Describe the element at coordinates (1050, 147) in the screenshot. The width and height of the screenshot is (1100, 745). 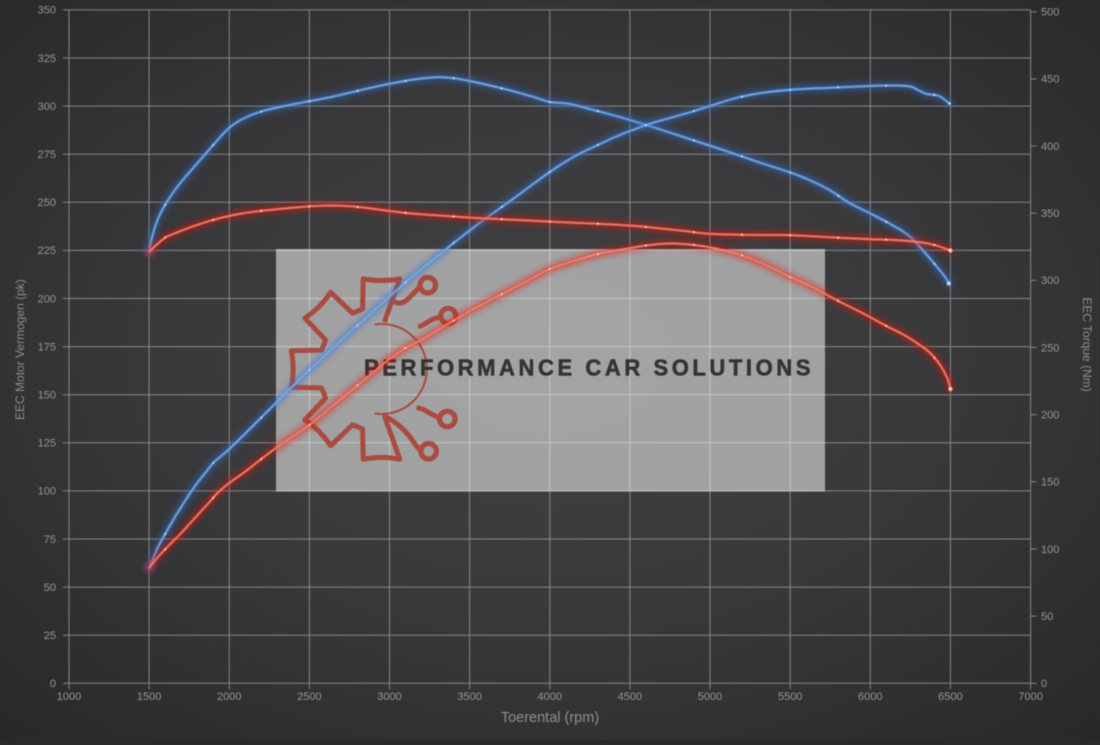
I see `svg-text: 400` at that location.